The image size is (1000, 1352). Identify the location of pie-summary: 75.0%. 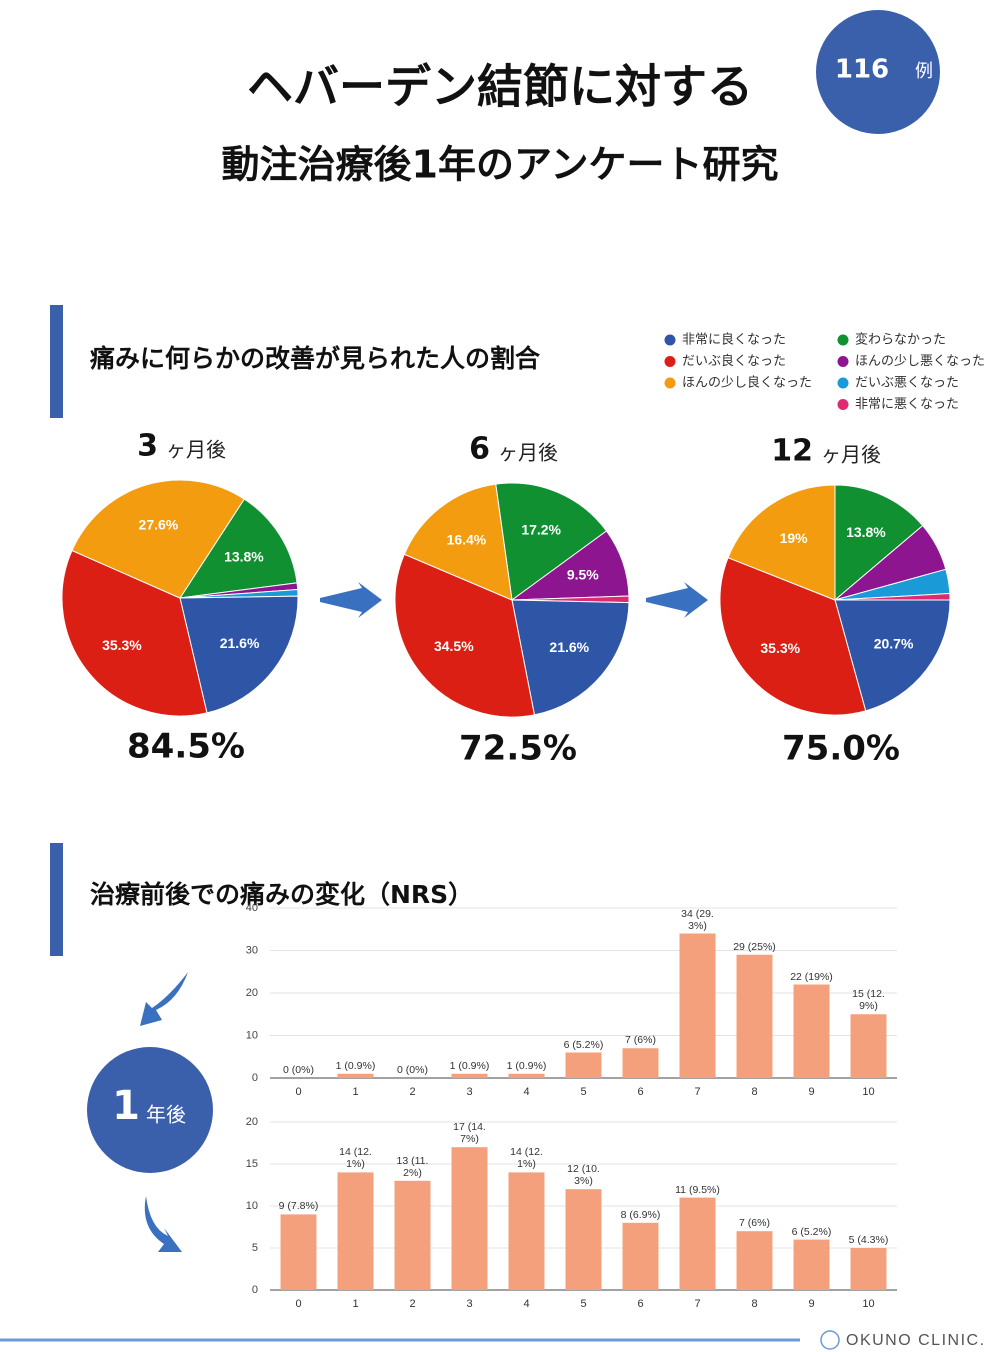
(841, 749).